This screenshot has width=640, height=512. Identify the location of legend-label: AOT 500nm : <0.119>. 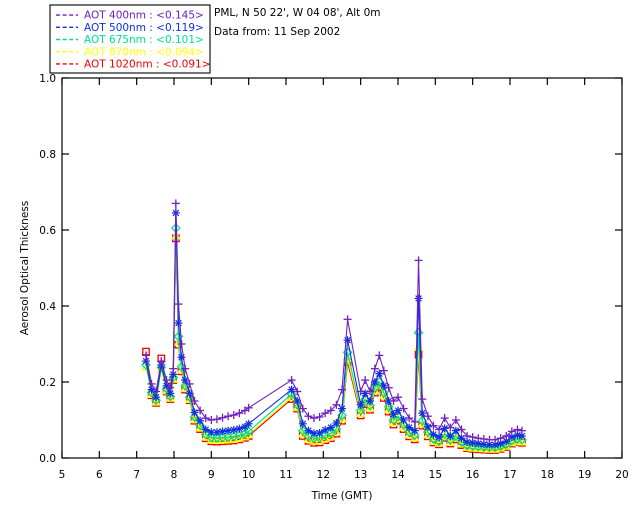
(144, 28).